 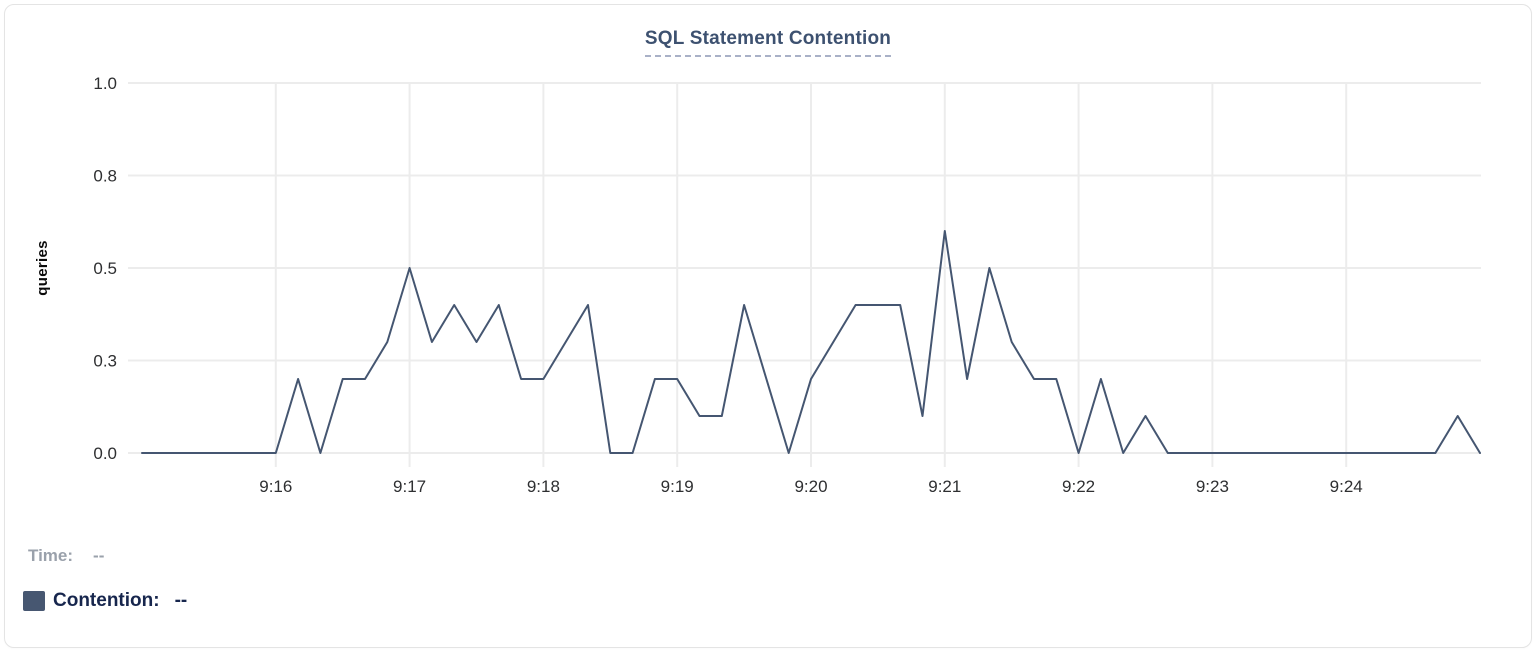 I want to click on y-axis-tick-label: 1.0, so click(x=105, y=83).